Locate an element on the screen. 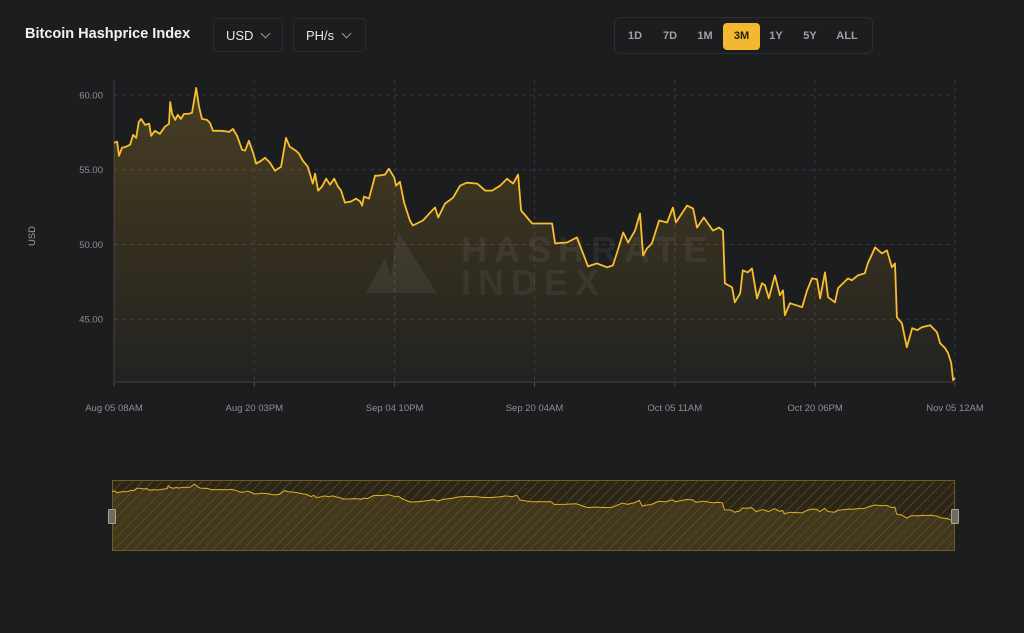 Image resolution: width=1024 pixels, height=633 pixels. time-range-selector: 1D 7D 1M 3M 1Y 5Y ALL is located at coordinates (743, 35).